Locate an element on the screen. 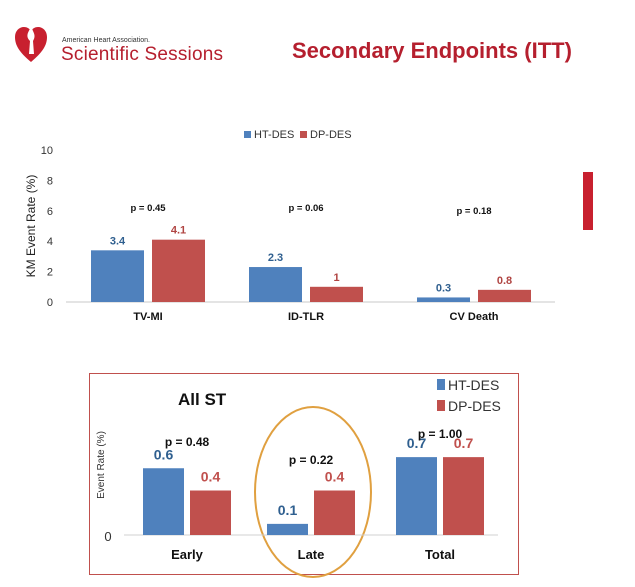 The height and width of the screenshot is (587, 635). x-tick-label: TV-MI is located at coordinates (147, 317).